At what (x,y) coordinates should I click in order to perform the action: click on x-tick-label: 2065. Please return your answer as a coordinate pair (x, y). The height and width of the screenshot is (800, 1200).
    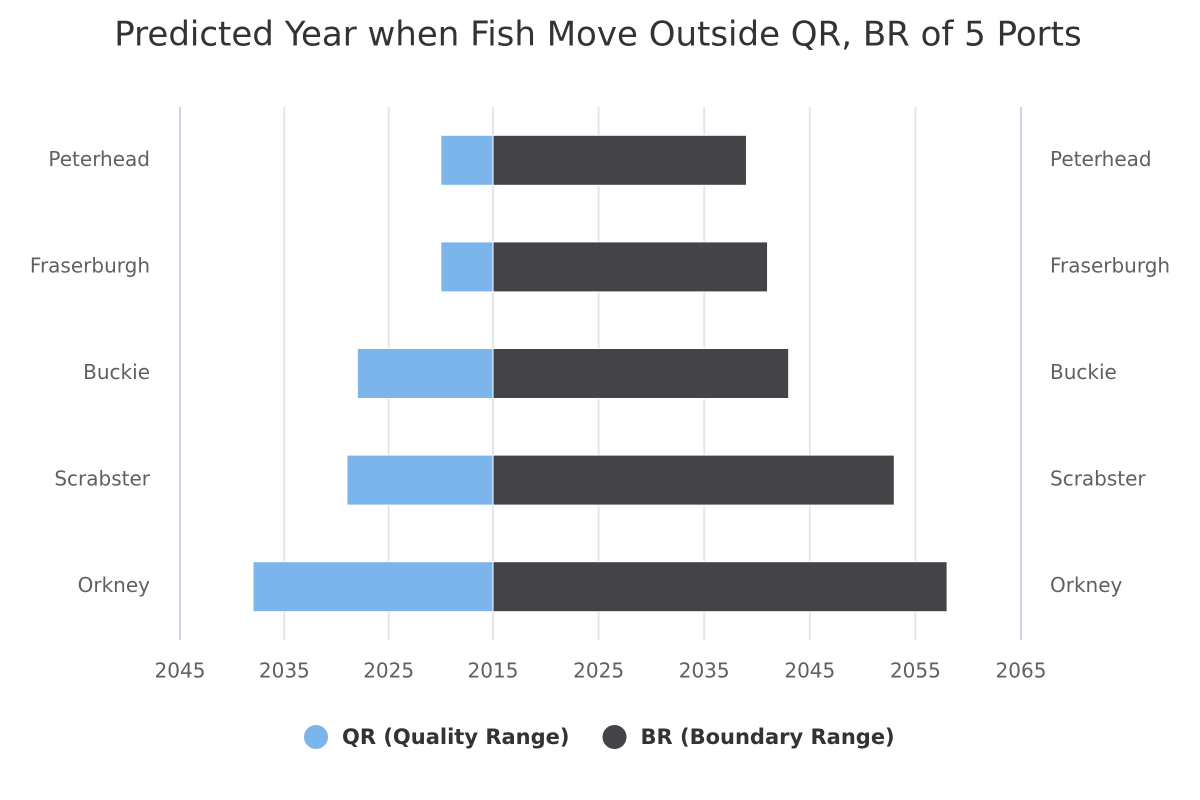
    Looking at the image, I should click on (1021, 671).